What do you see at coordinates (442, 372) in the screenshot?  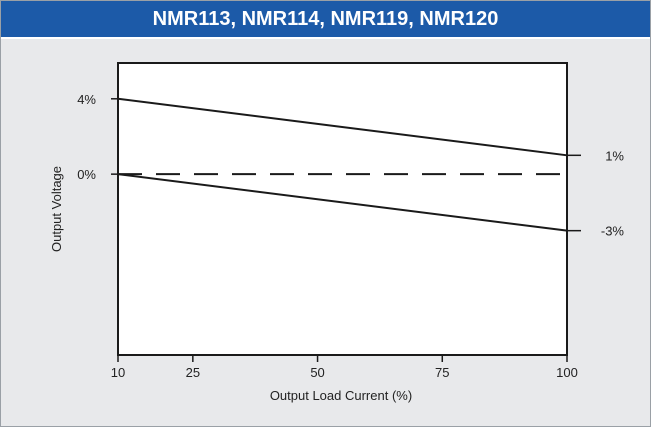 I see `x-tick-label-3: 75` at bounding box center [442, 372].